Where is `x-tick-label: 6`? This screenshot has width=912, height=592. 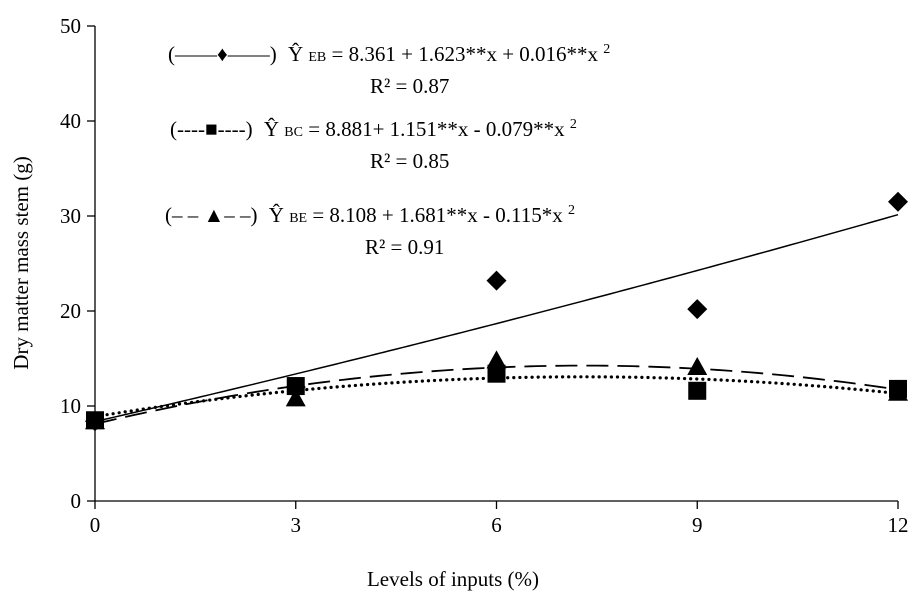 x-tick-label: 6 is located at coordinates (496, 525).